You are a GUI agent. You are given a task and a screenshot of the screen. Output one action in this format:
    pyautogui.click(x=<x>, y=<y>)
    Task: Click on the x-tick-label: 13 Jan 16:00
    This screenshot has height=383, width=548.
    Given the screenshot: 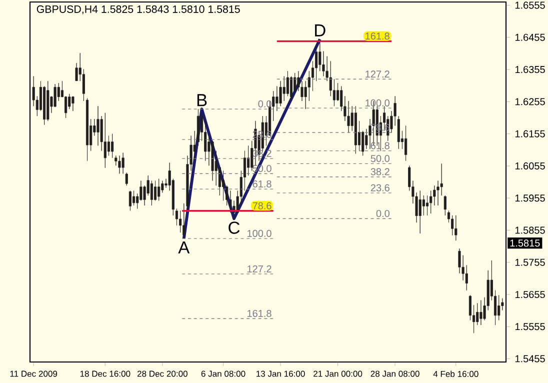 What is the action you would take?
    pyautogui.click(x=280, y=373)
    